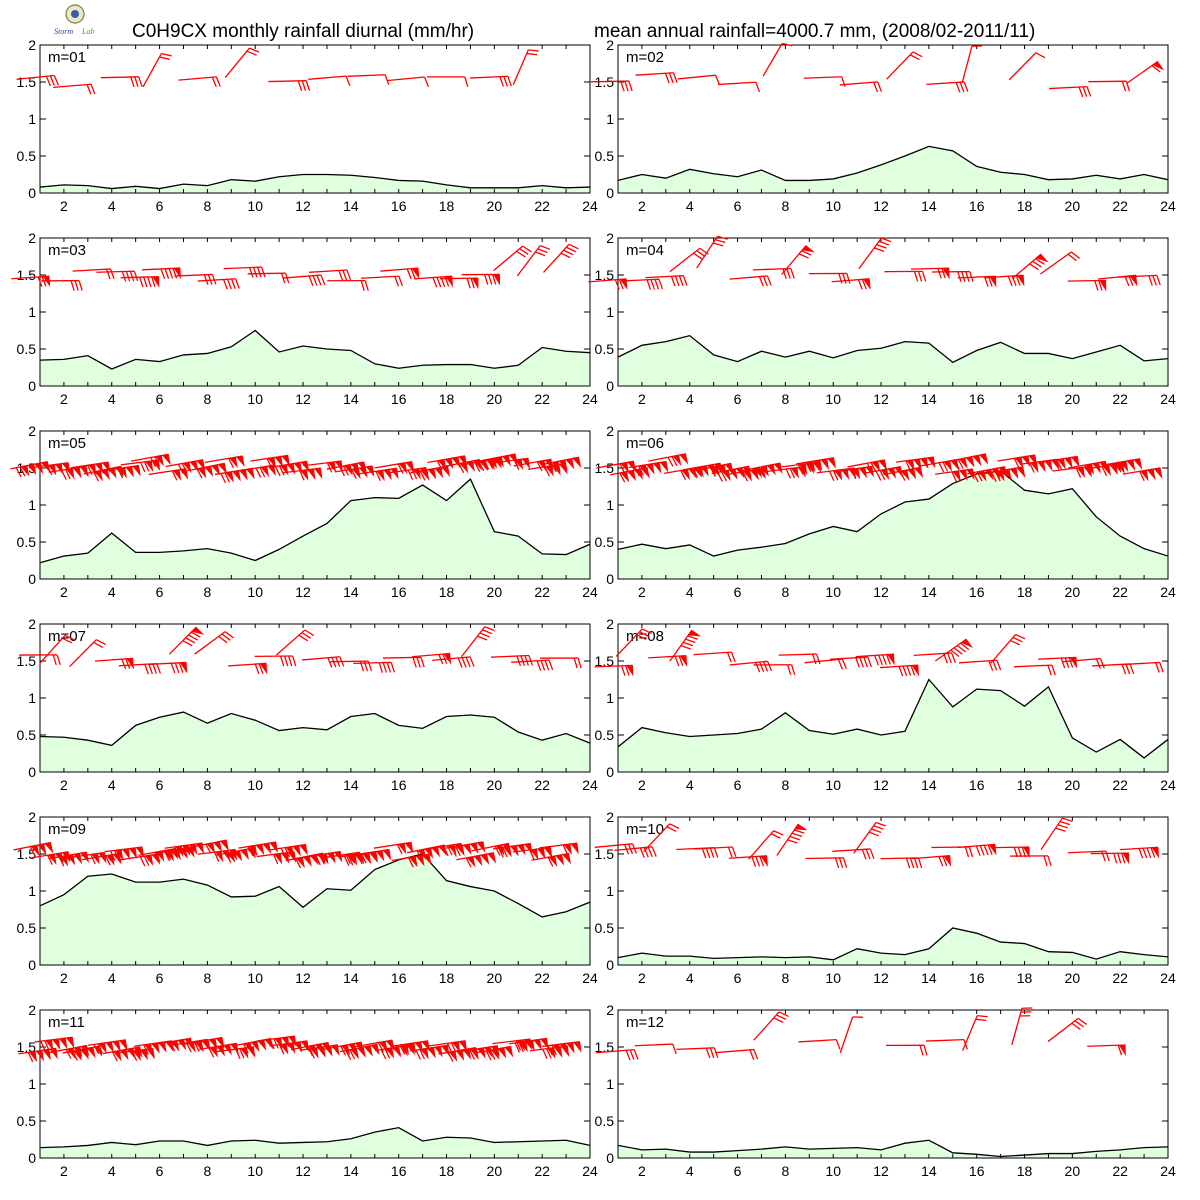 This screenshot has height=1200, width=1200. I want to click on x-tick-label: 22, so click(1120, 1171).